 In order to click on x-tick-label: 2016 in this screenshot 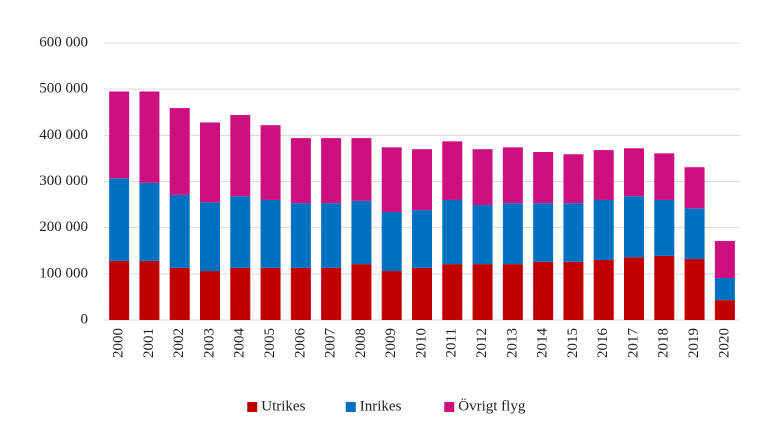, I will do `click(603, 343)`.